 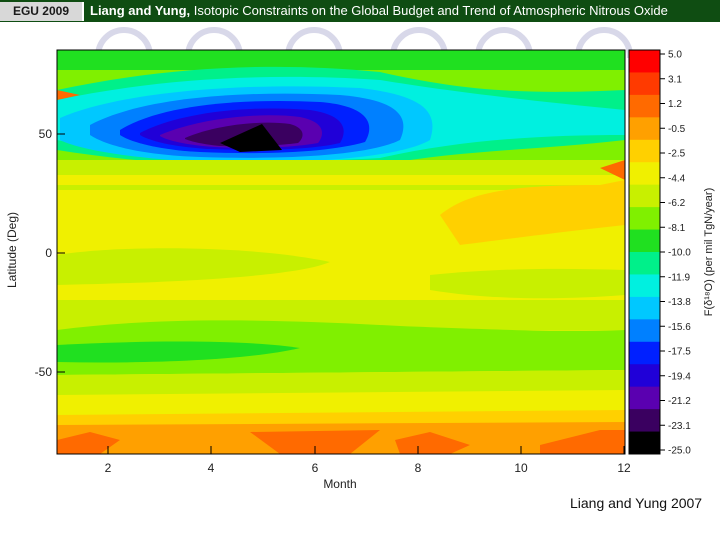 What do you see at coordinates (418, 468) in the screenshot?
I see `x-tick-label: 8` at bounding box center [418, 468].